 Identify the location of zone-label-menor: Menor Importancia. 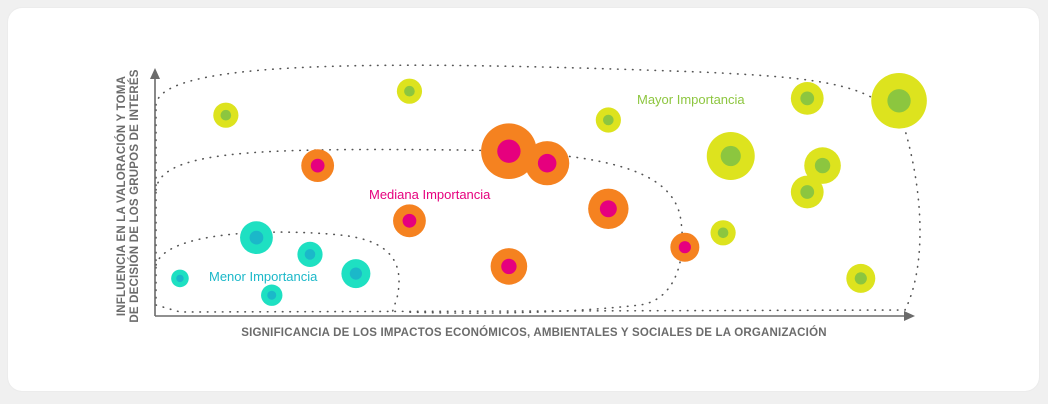
(263, 276).